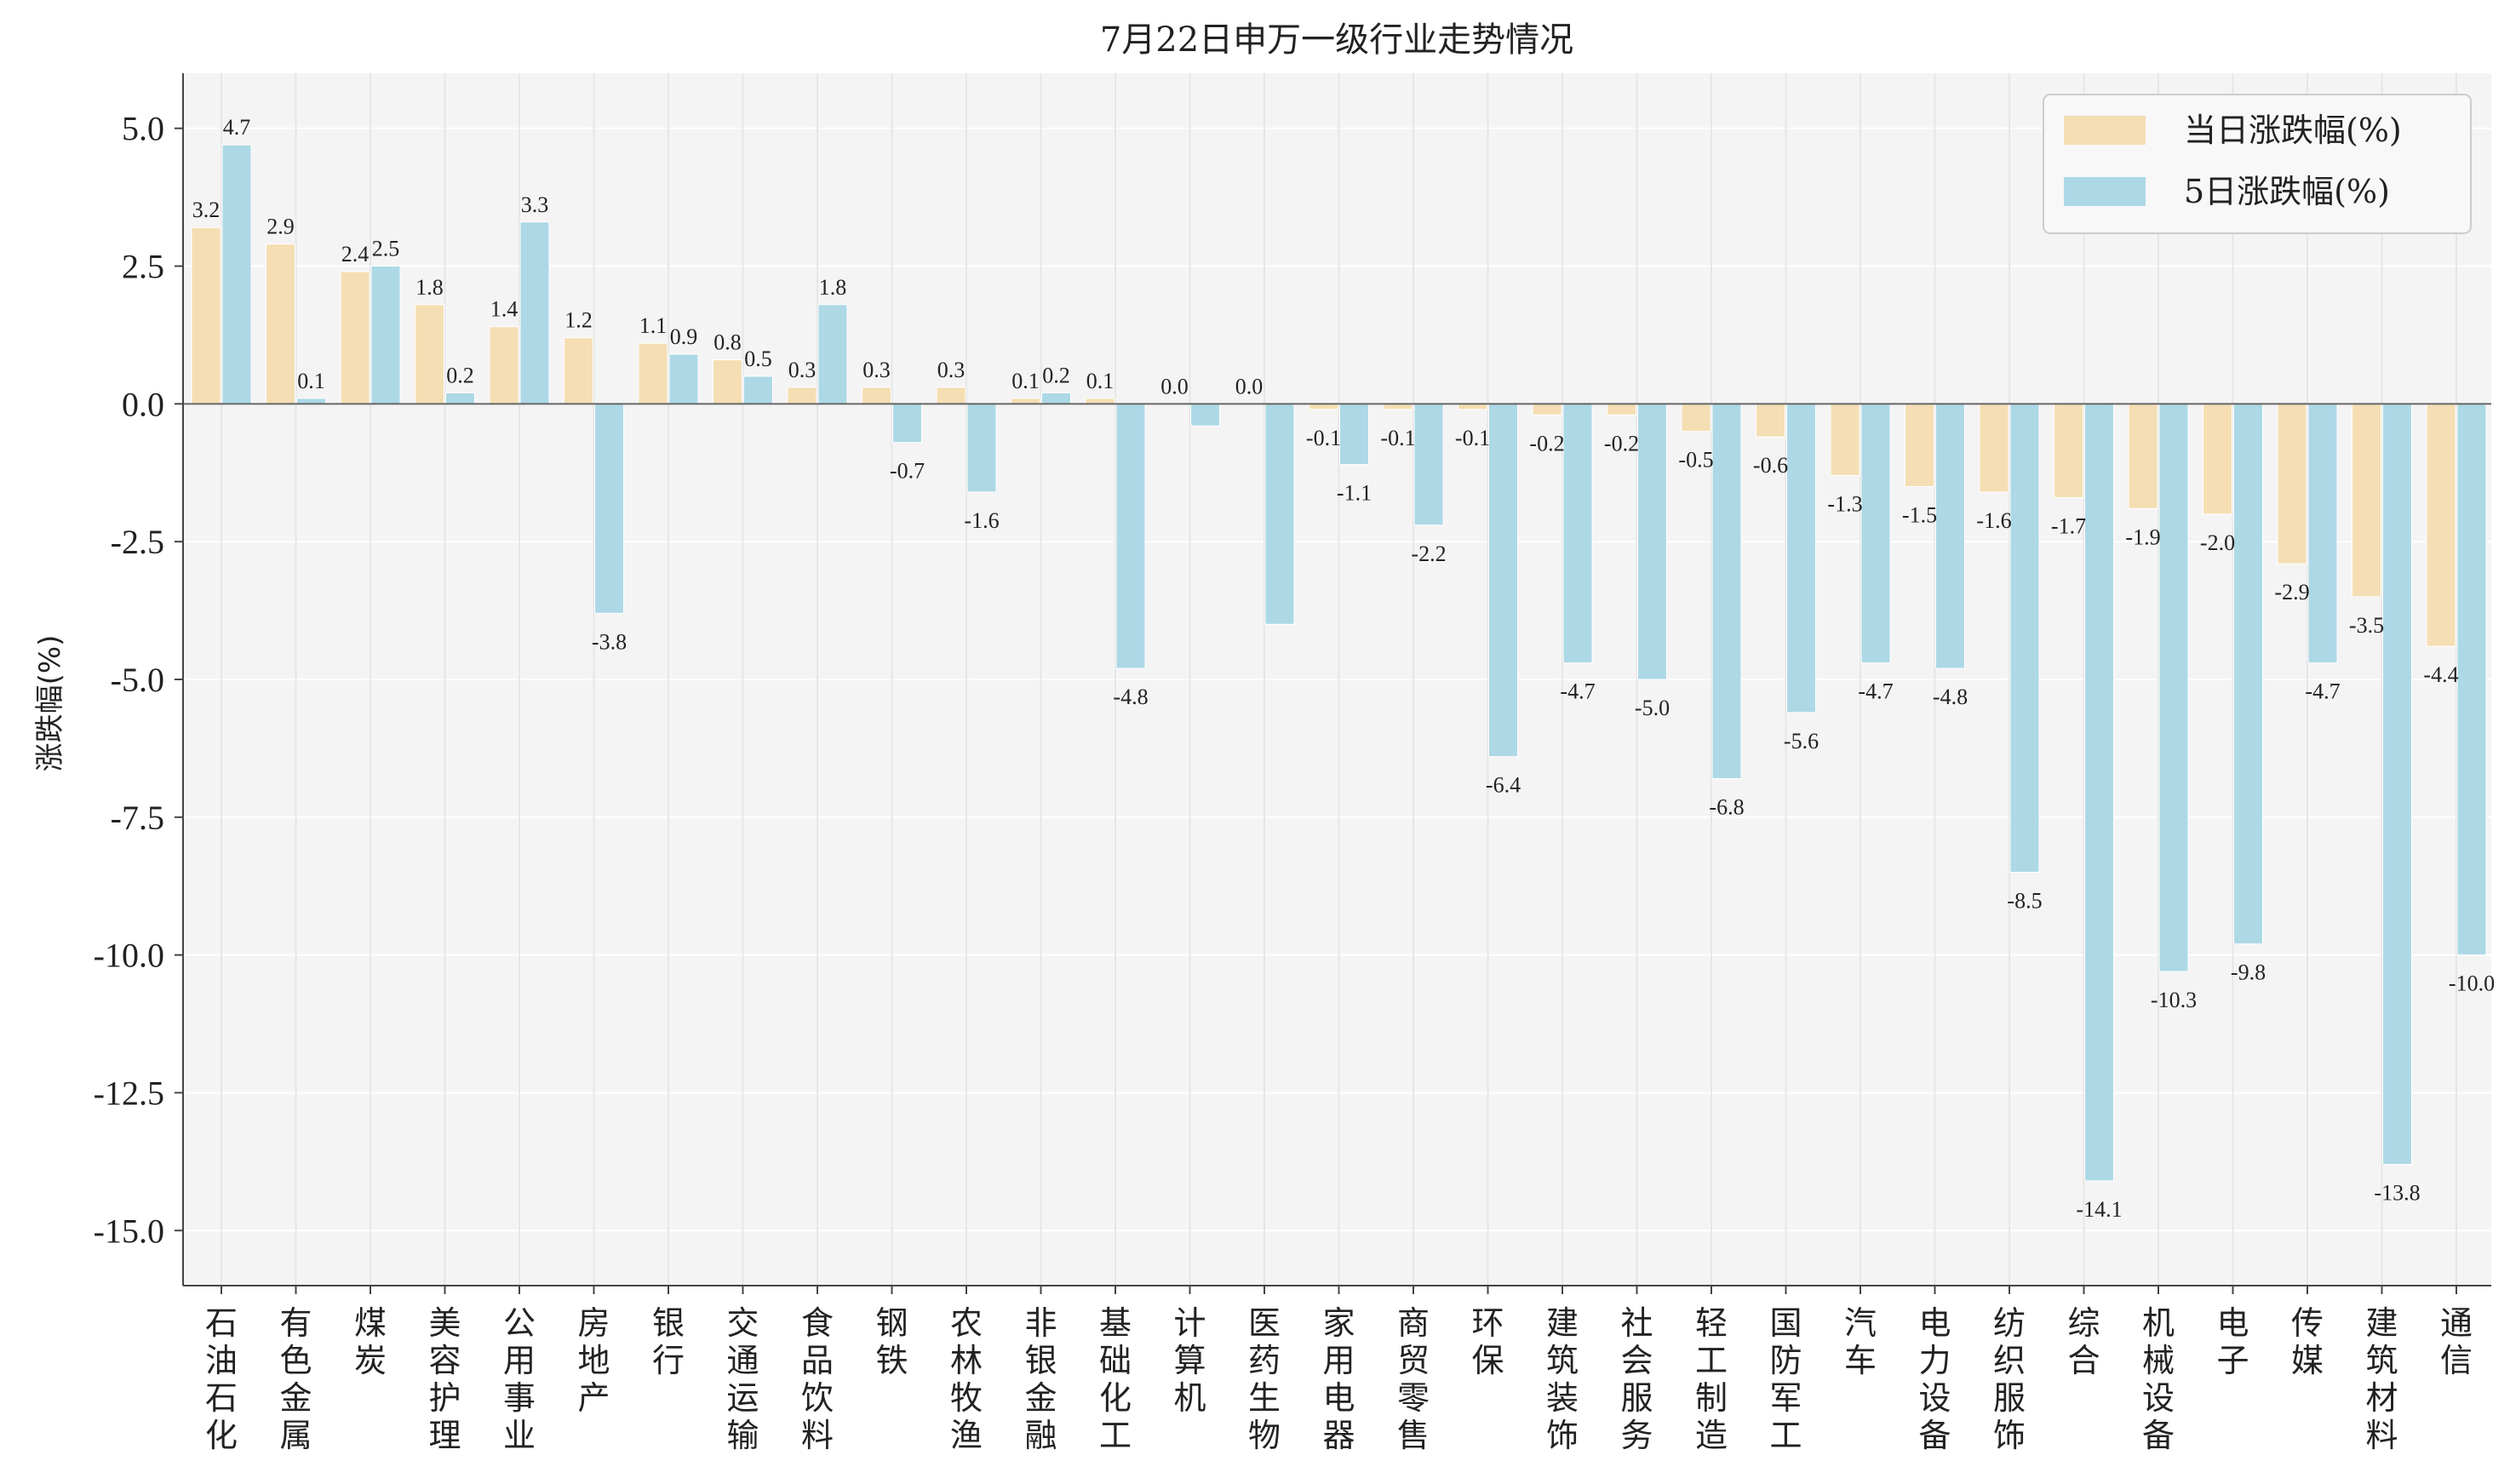  I want to click on data-label-5day: -10.3, so click(2174, 1000).